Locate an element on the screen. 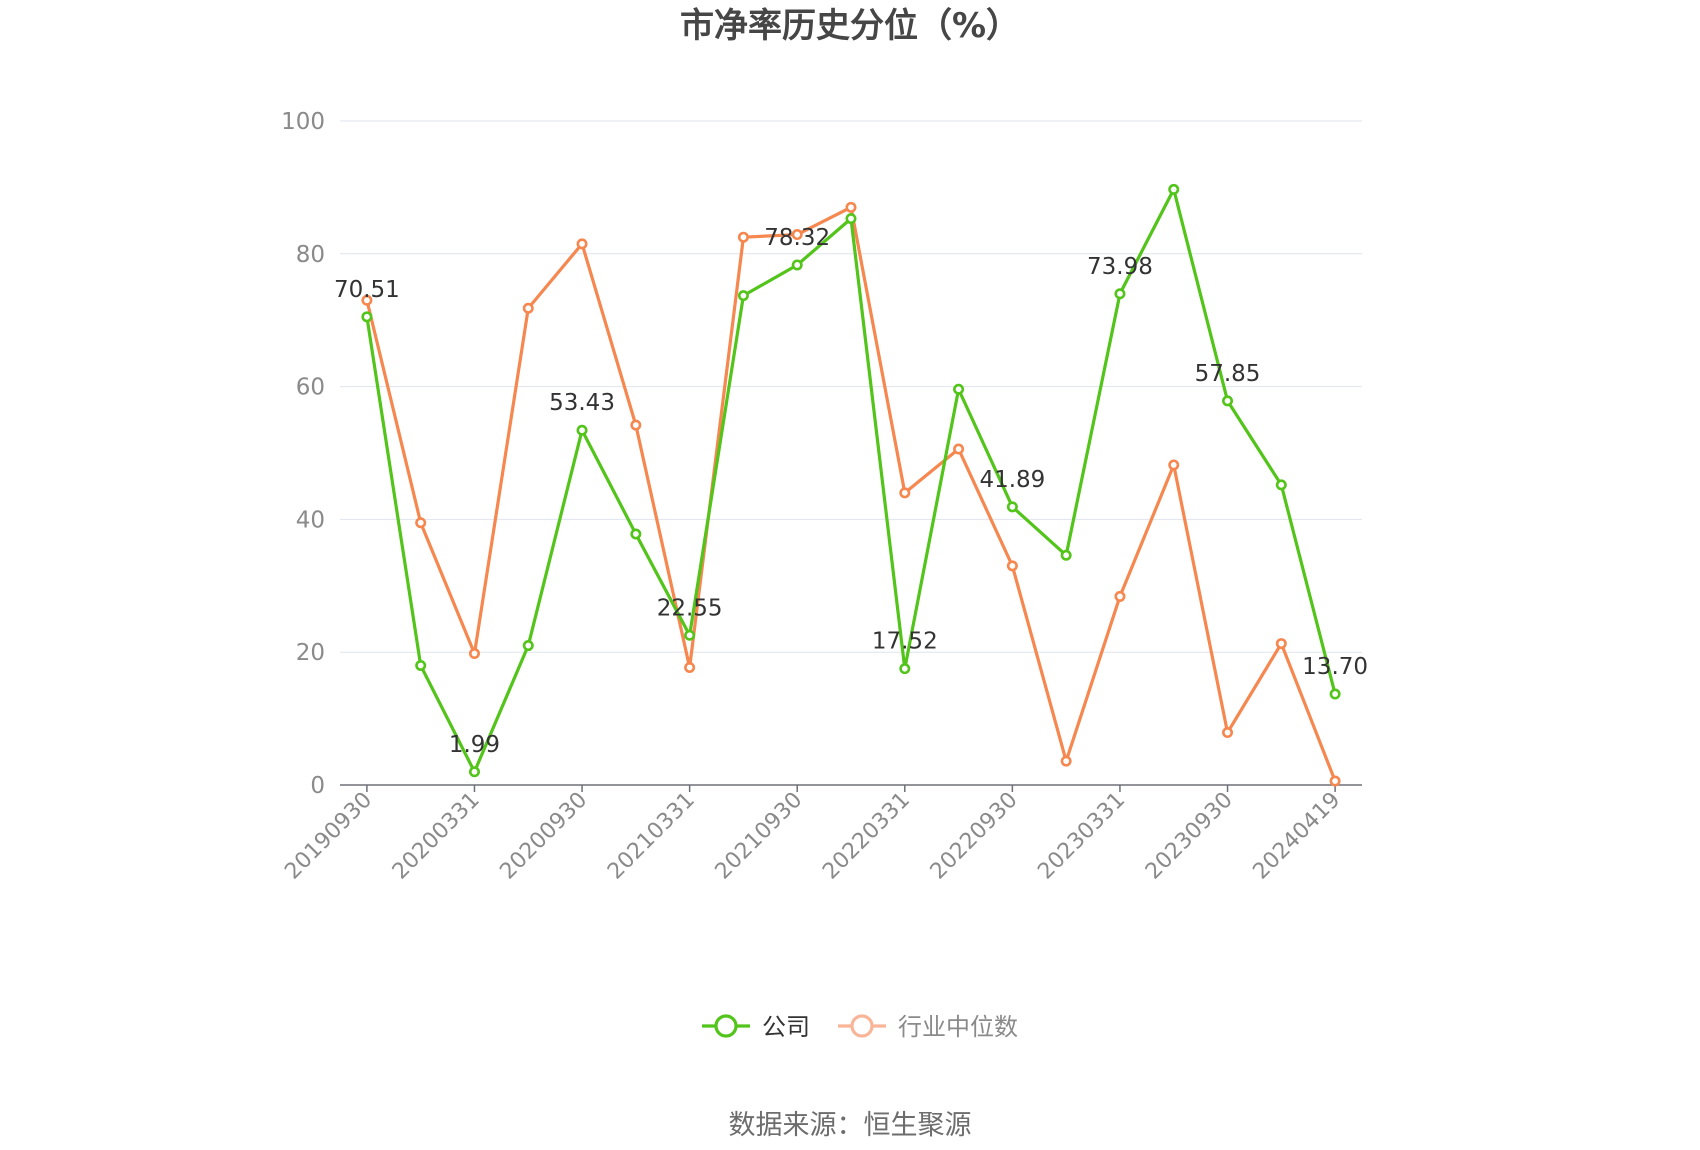 This screenshot has height=1150, width=1700. x-tick-label: 20210930 is located at coordinates (759, 836).